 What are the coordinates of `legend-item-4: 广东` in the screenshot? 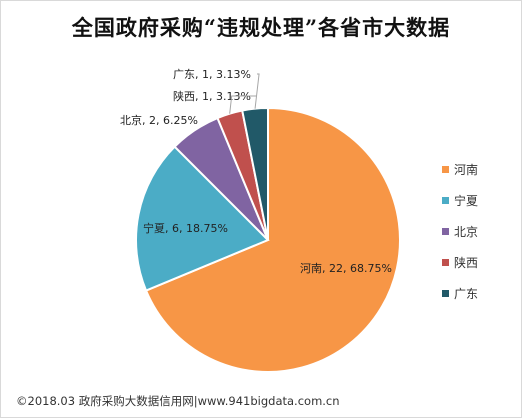 It's located at (460, 293).